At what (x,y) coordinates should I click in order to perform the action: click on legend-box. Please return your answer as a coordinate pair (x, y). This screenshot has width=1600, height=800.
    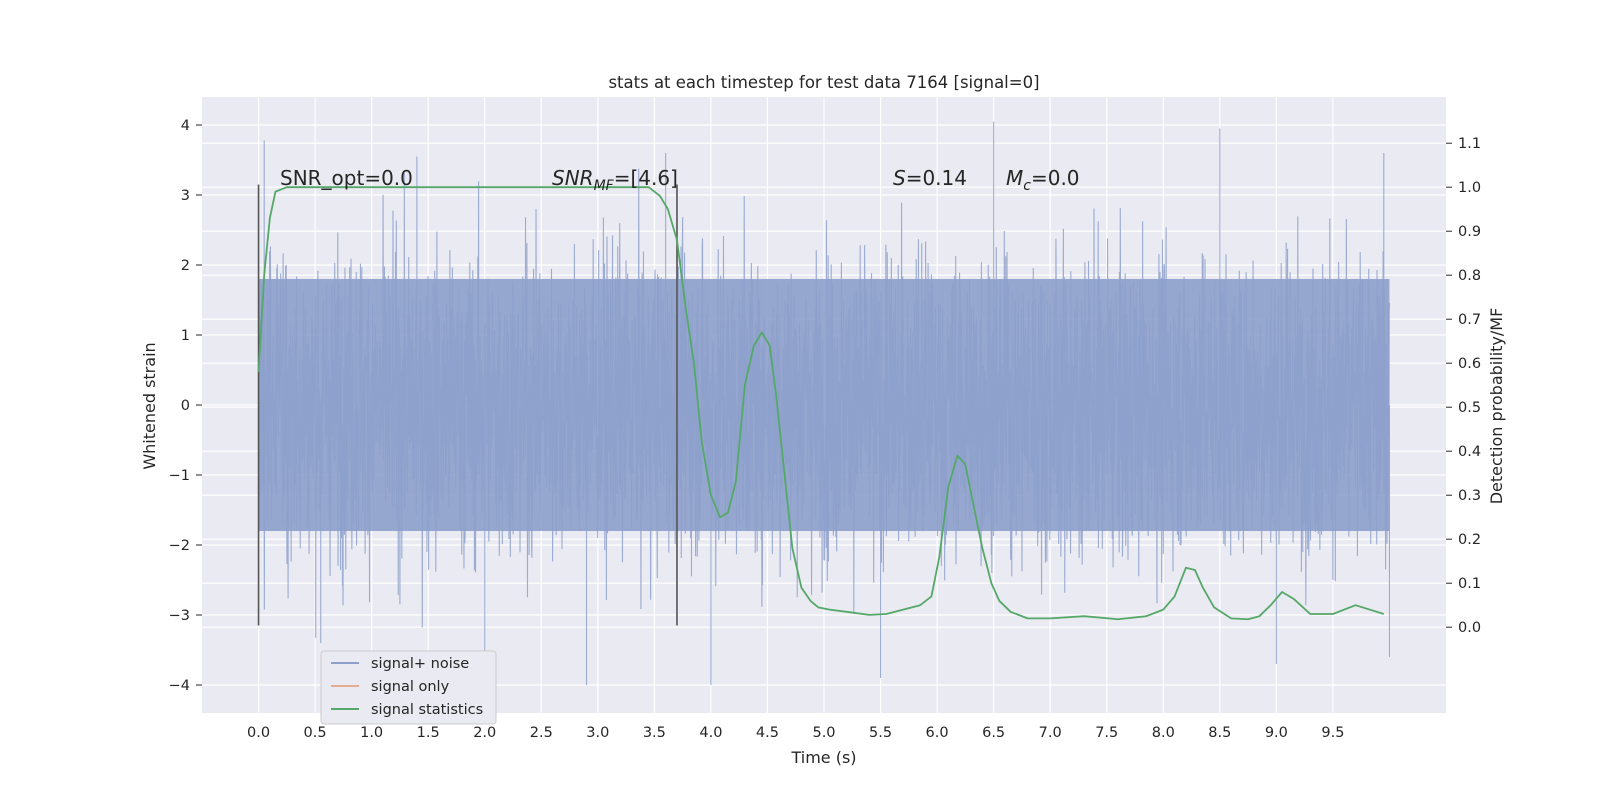
    Looking at the image, I should click on (408, 687).